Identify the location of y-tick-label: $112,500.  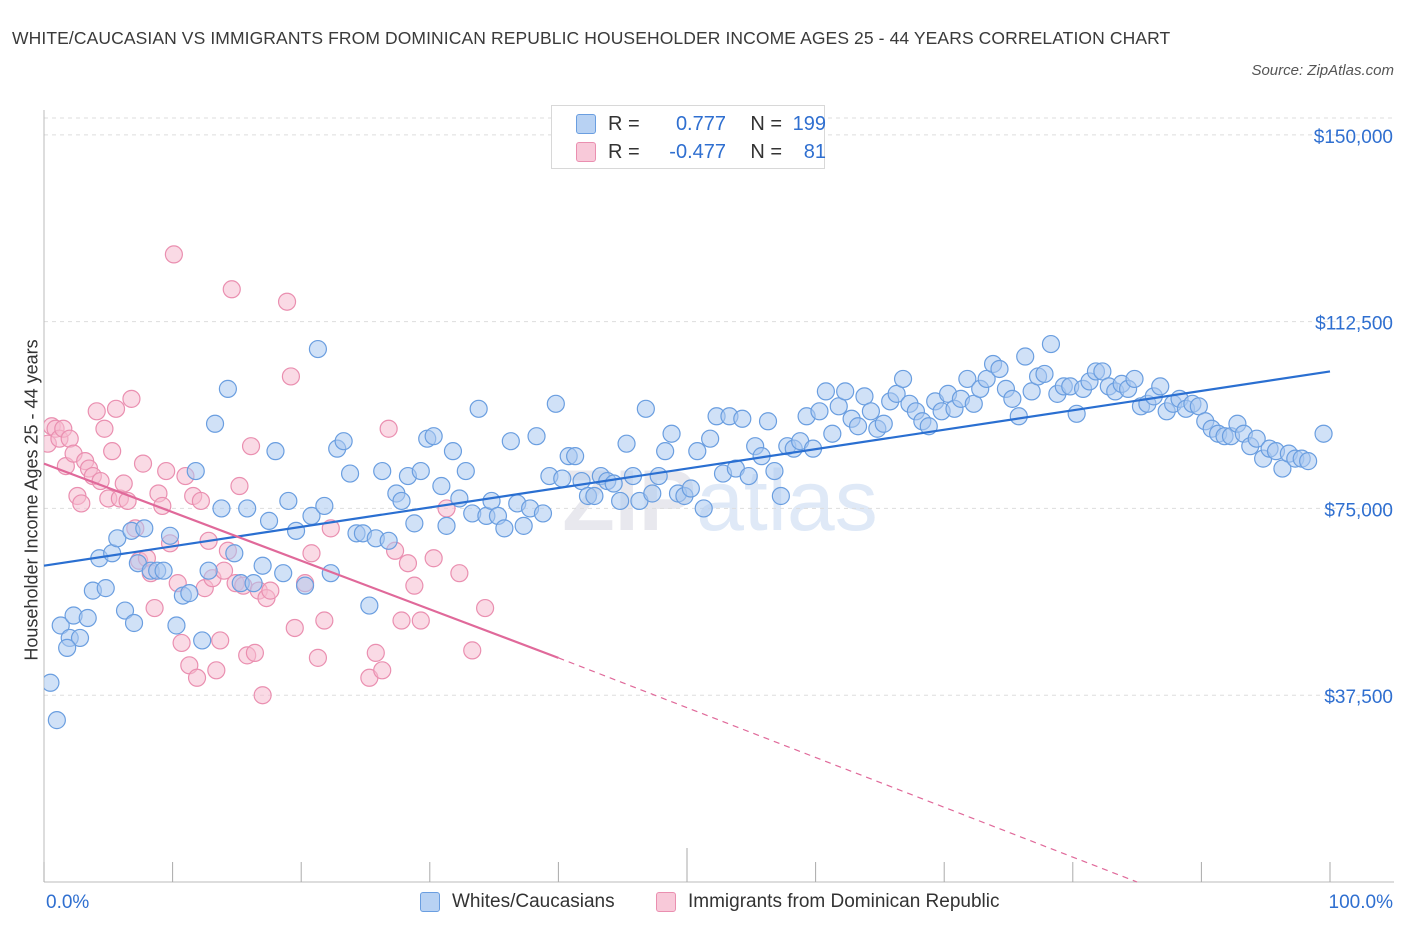
(1354, 324).